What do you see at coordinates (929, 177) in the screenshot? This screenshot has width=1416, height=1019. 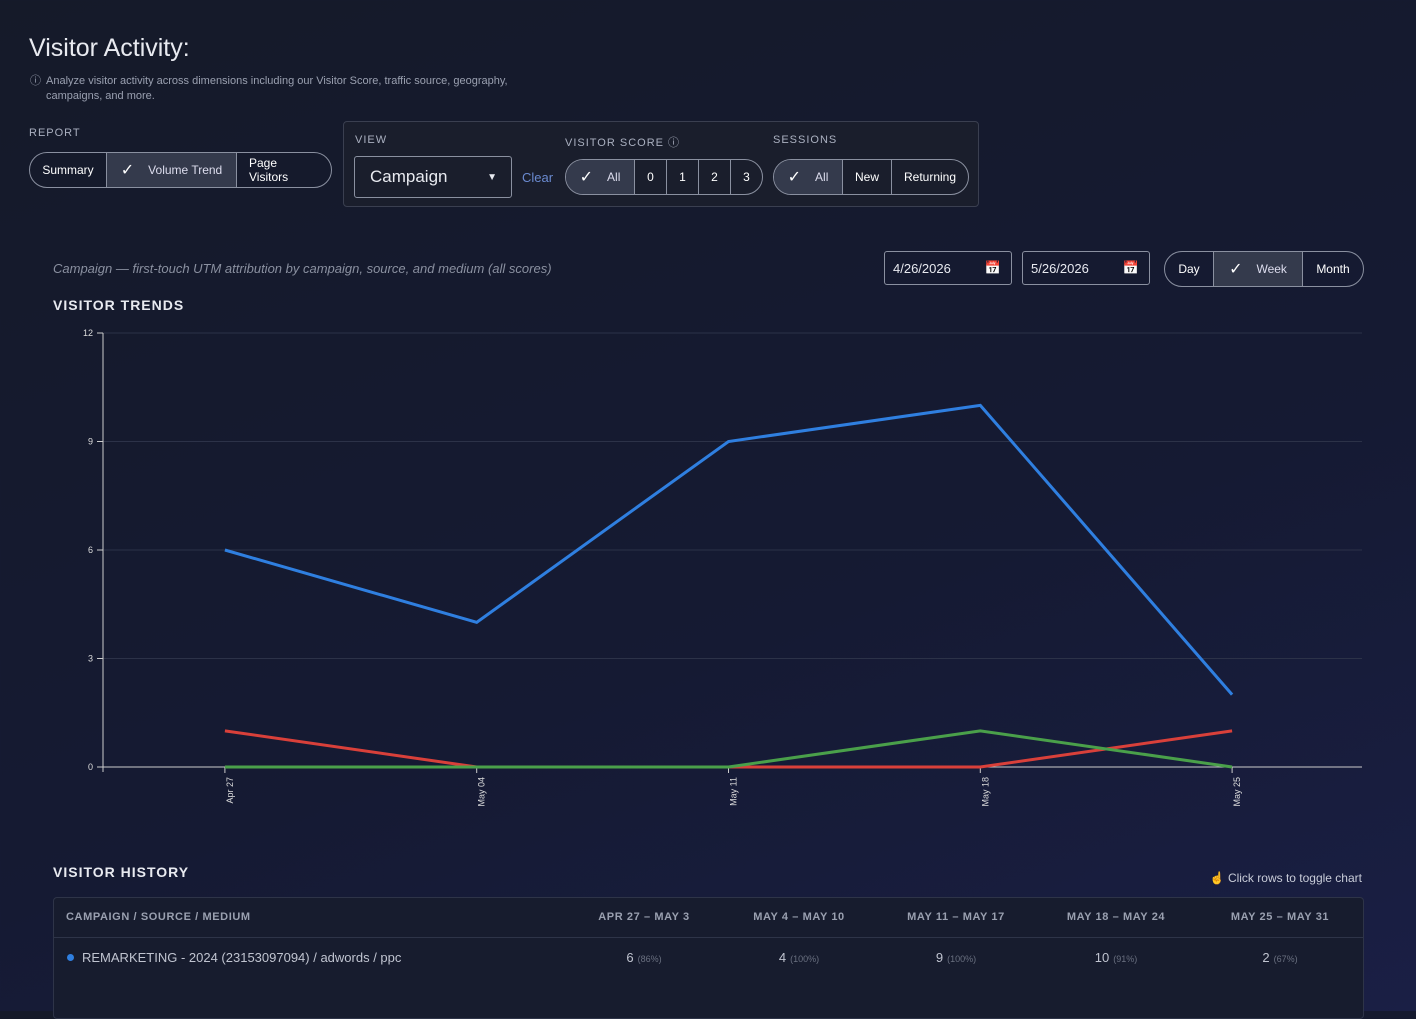 I see `sessions-option: Returning` at bounding box center [929, 177].